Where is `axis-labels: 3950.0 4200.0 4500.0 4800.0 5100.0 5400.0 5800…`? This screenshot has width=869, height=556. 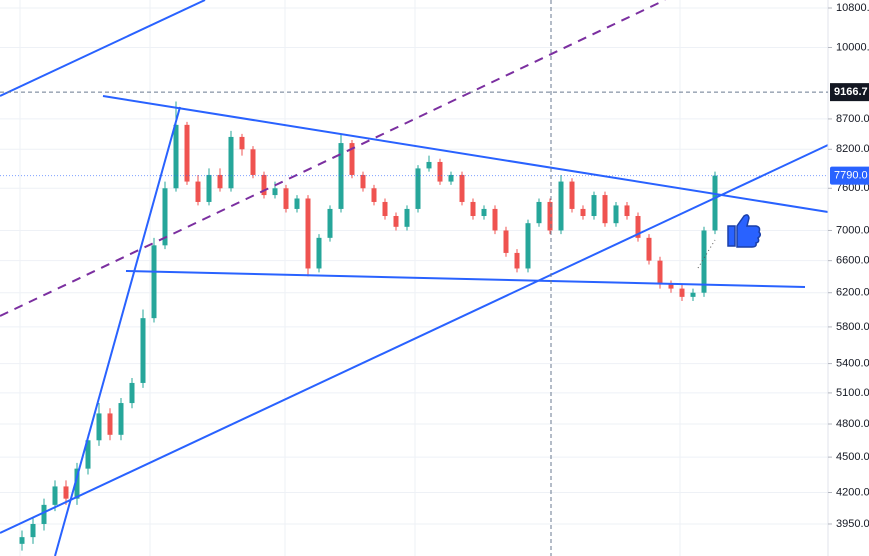 axis-labels: 3950.0 4200.0 4500.0 4800.0 5100.0 5400.0 5800… is located at coordinates (848, 266).